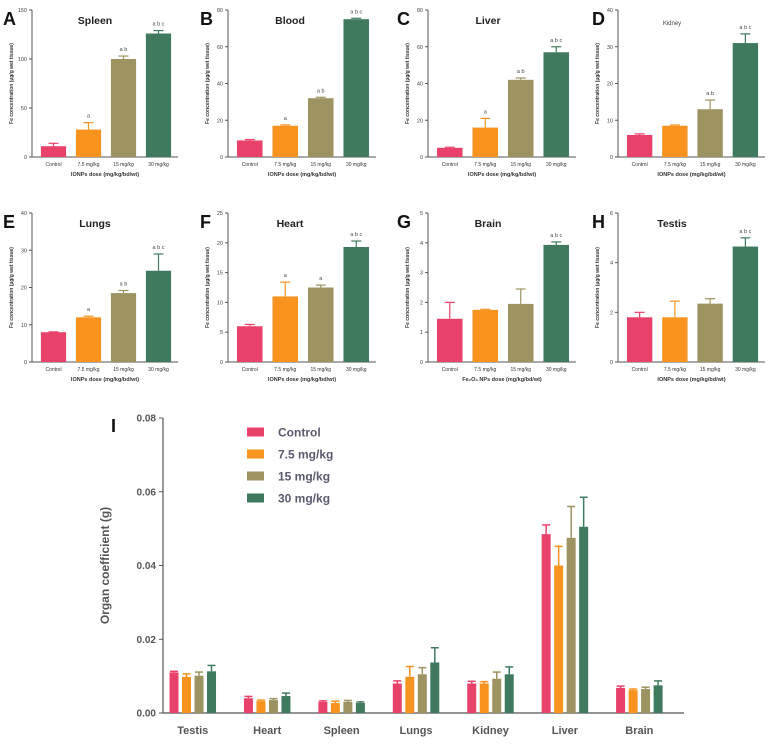 This screenshot has width=775, height=744. Describe the element at coordinates (403, 19) in the screenshot. I see `panel-letter: C` at that location.